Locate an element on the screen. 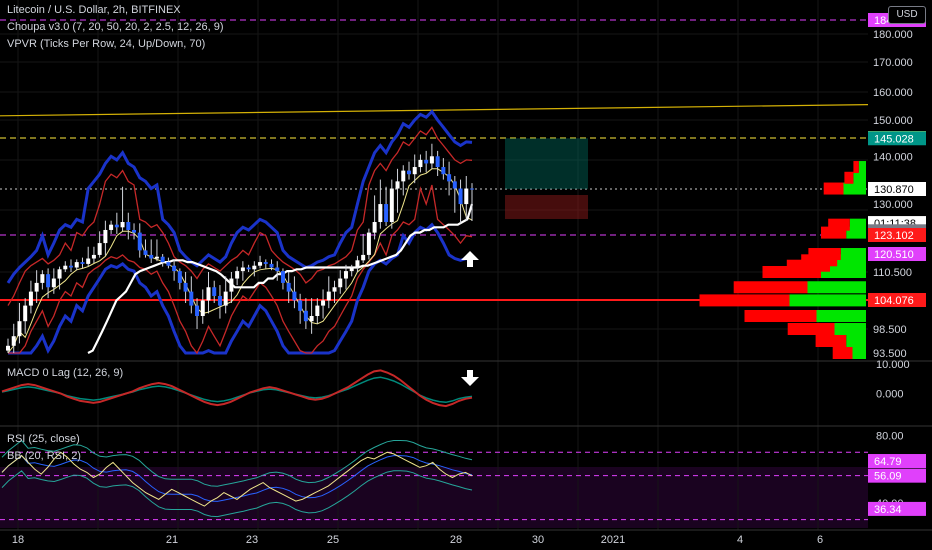  bb-basis-line is located at coordinates (237, 478).